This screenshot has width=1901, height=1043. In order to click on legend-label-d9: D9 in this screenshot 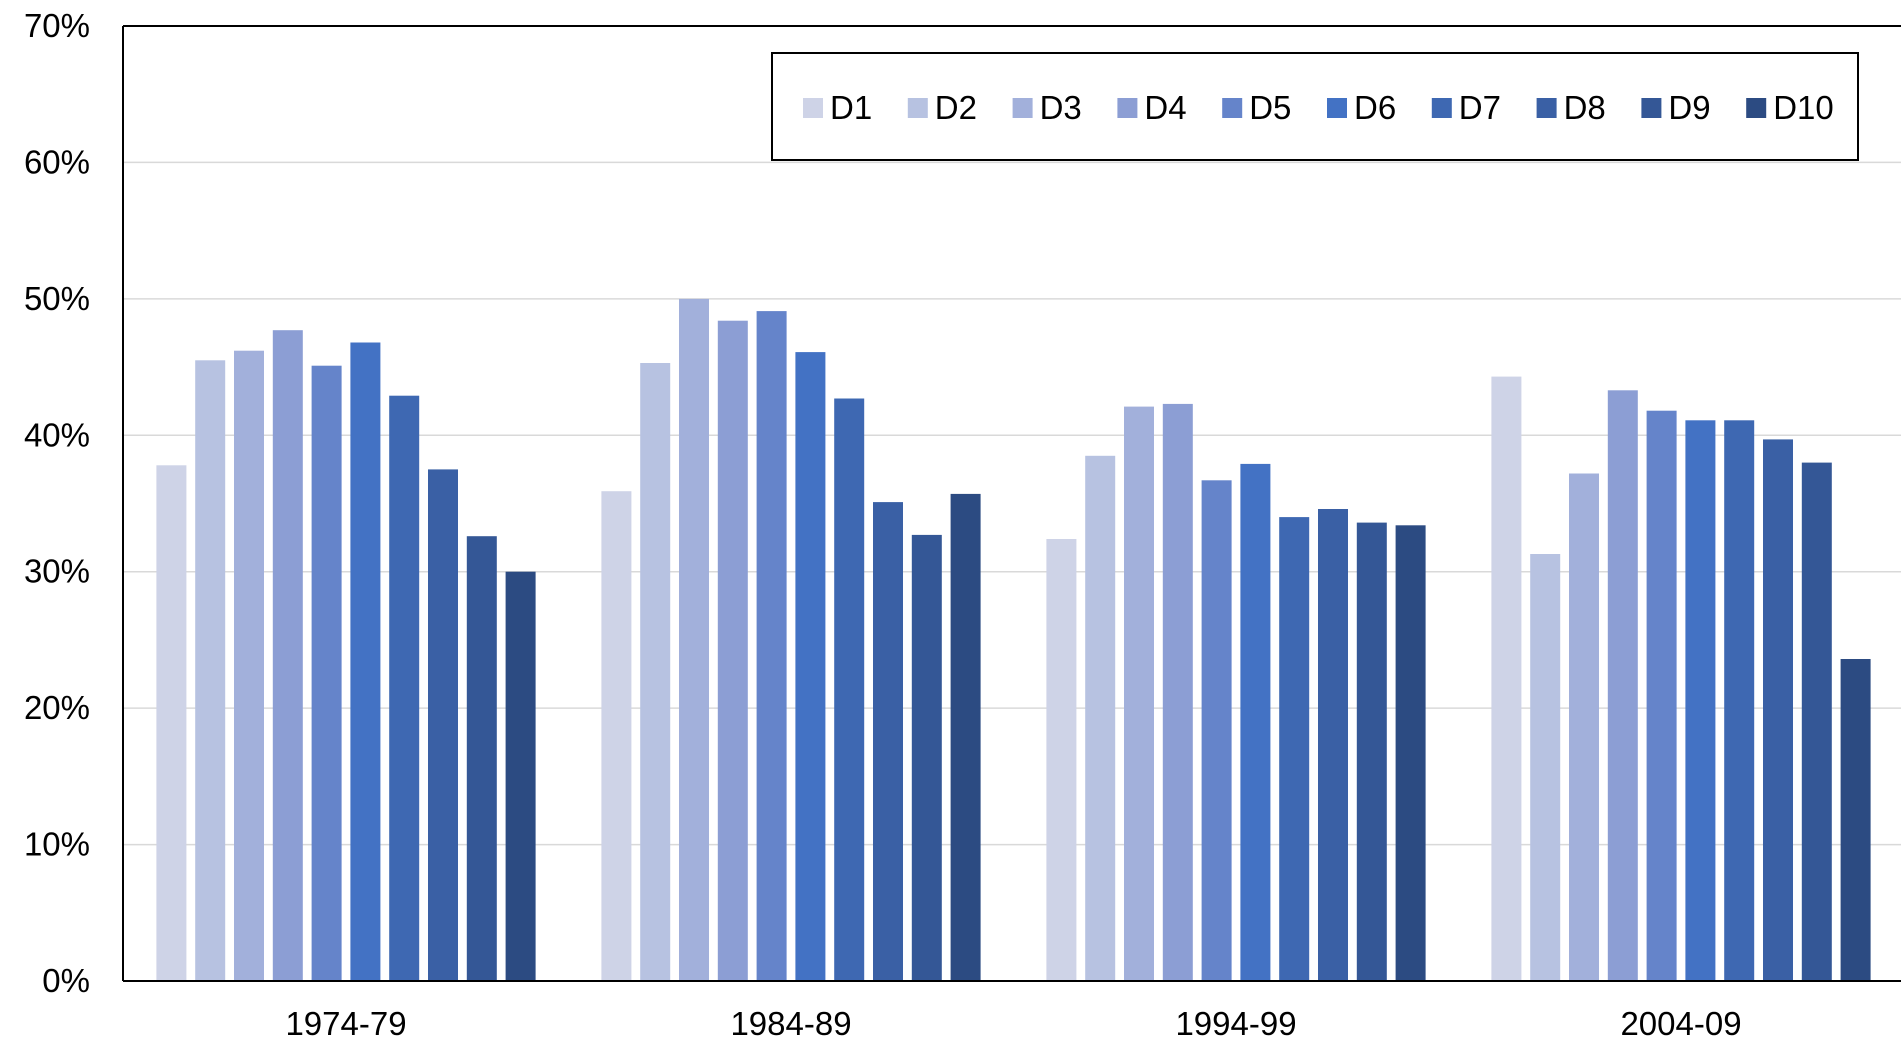, I will do `click(1689, 107)`.